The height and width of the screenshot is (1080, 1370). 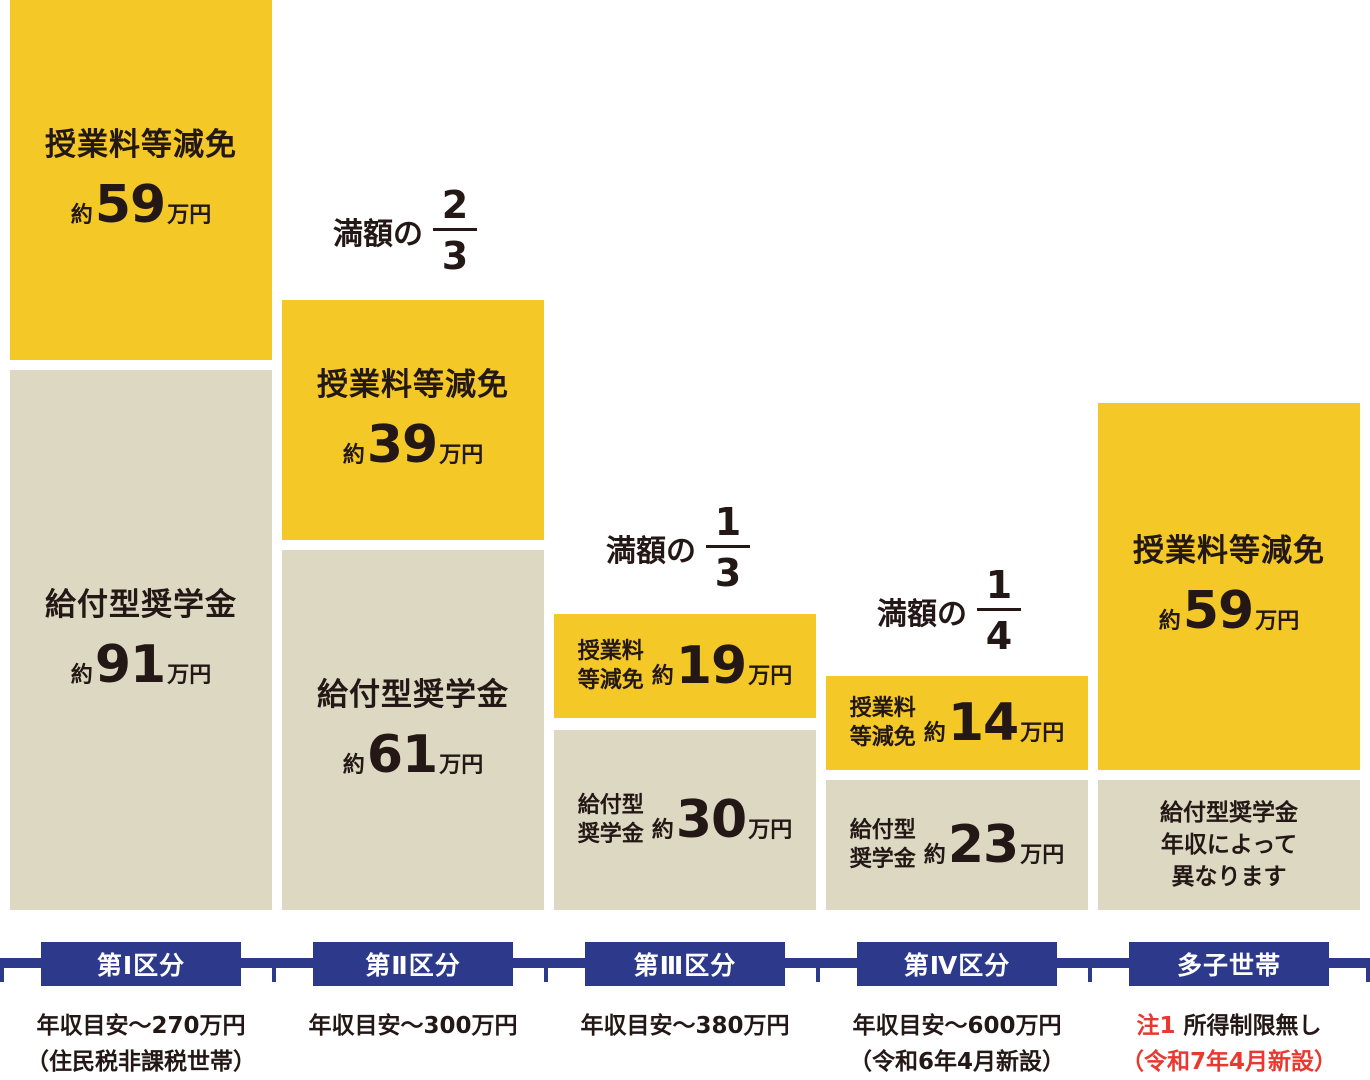 I want to click on income-label-2: 年収目安〜300万円, so click(x=413, y=1026).